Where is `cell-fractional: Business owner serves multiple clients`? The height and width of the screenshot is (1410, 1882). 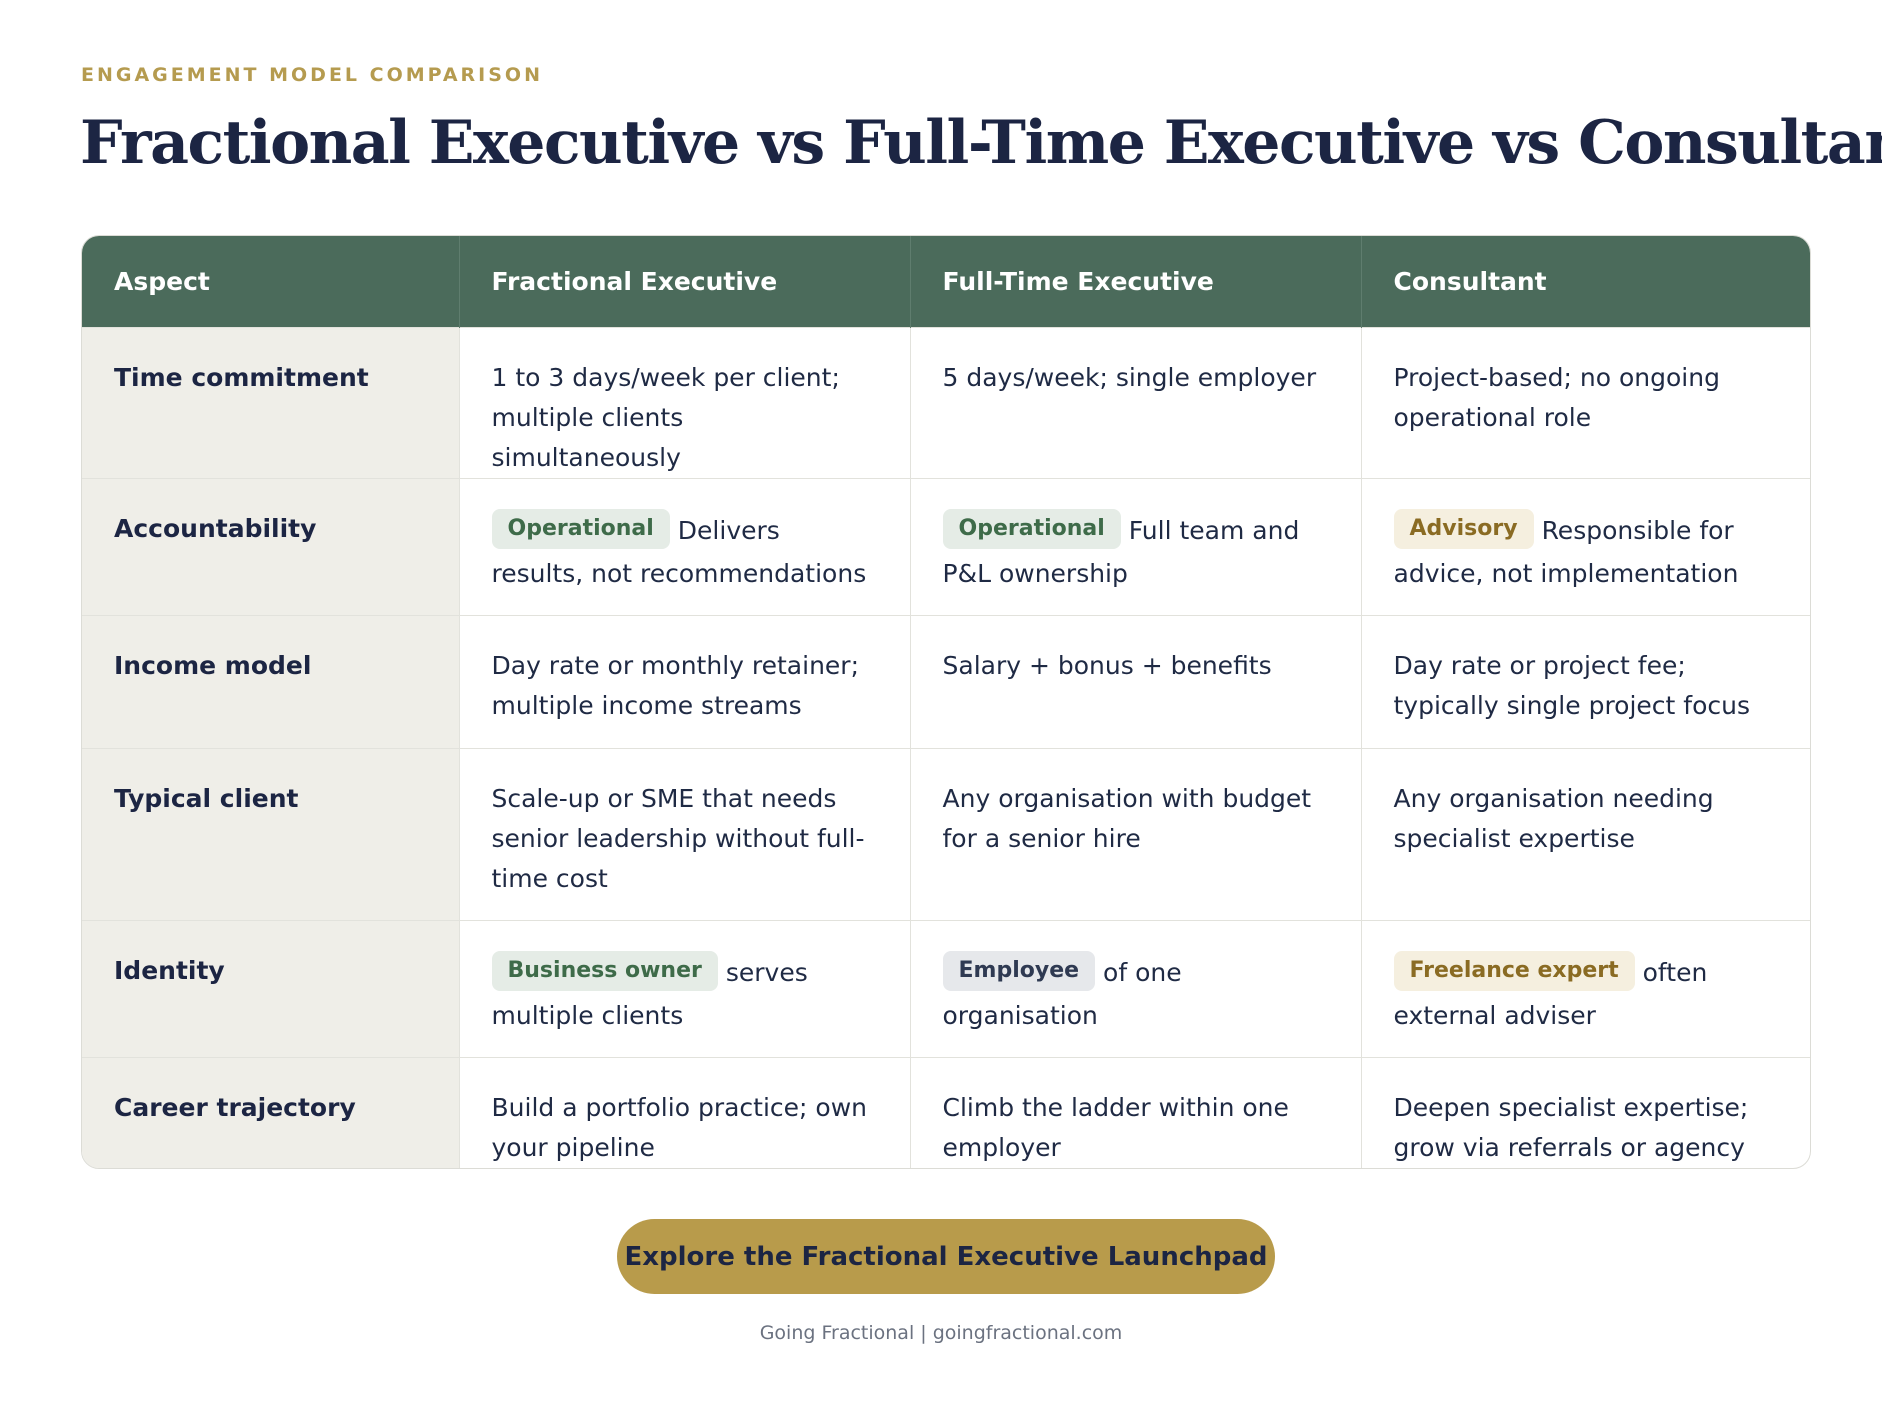 cell-fractional: Business owner serves multiple clients is located at coordinates (685, 988).